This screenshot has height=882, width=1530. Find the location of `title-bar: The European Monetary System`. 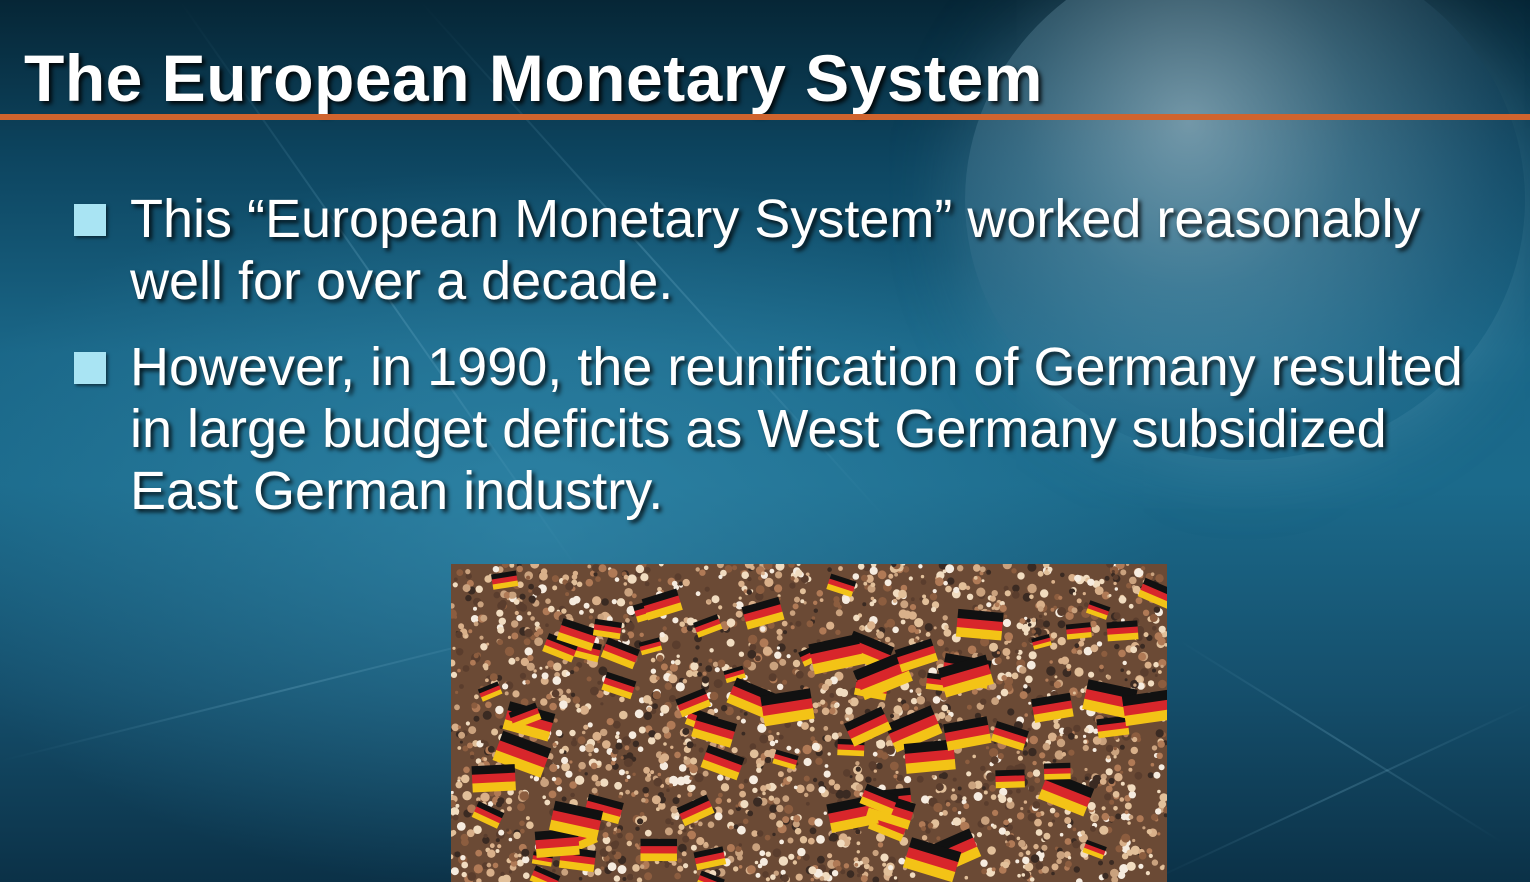

title-bar: The European Monetary System is located at coordinates (765, 61).